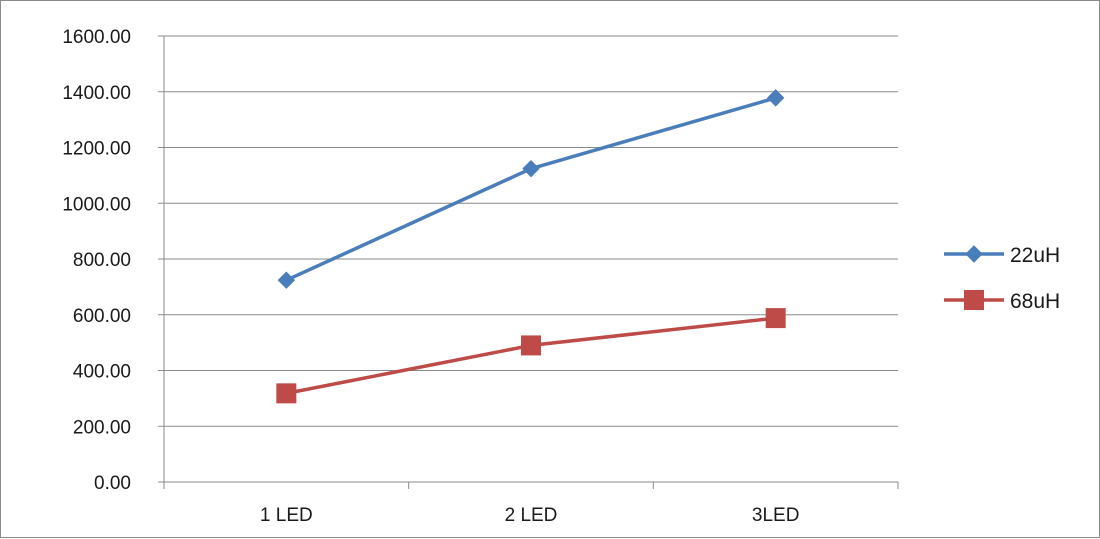 The width and height of the screenshot is (1100, 539). I want to click on y-tick-label: 1600.00, so click(96, 37).